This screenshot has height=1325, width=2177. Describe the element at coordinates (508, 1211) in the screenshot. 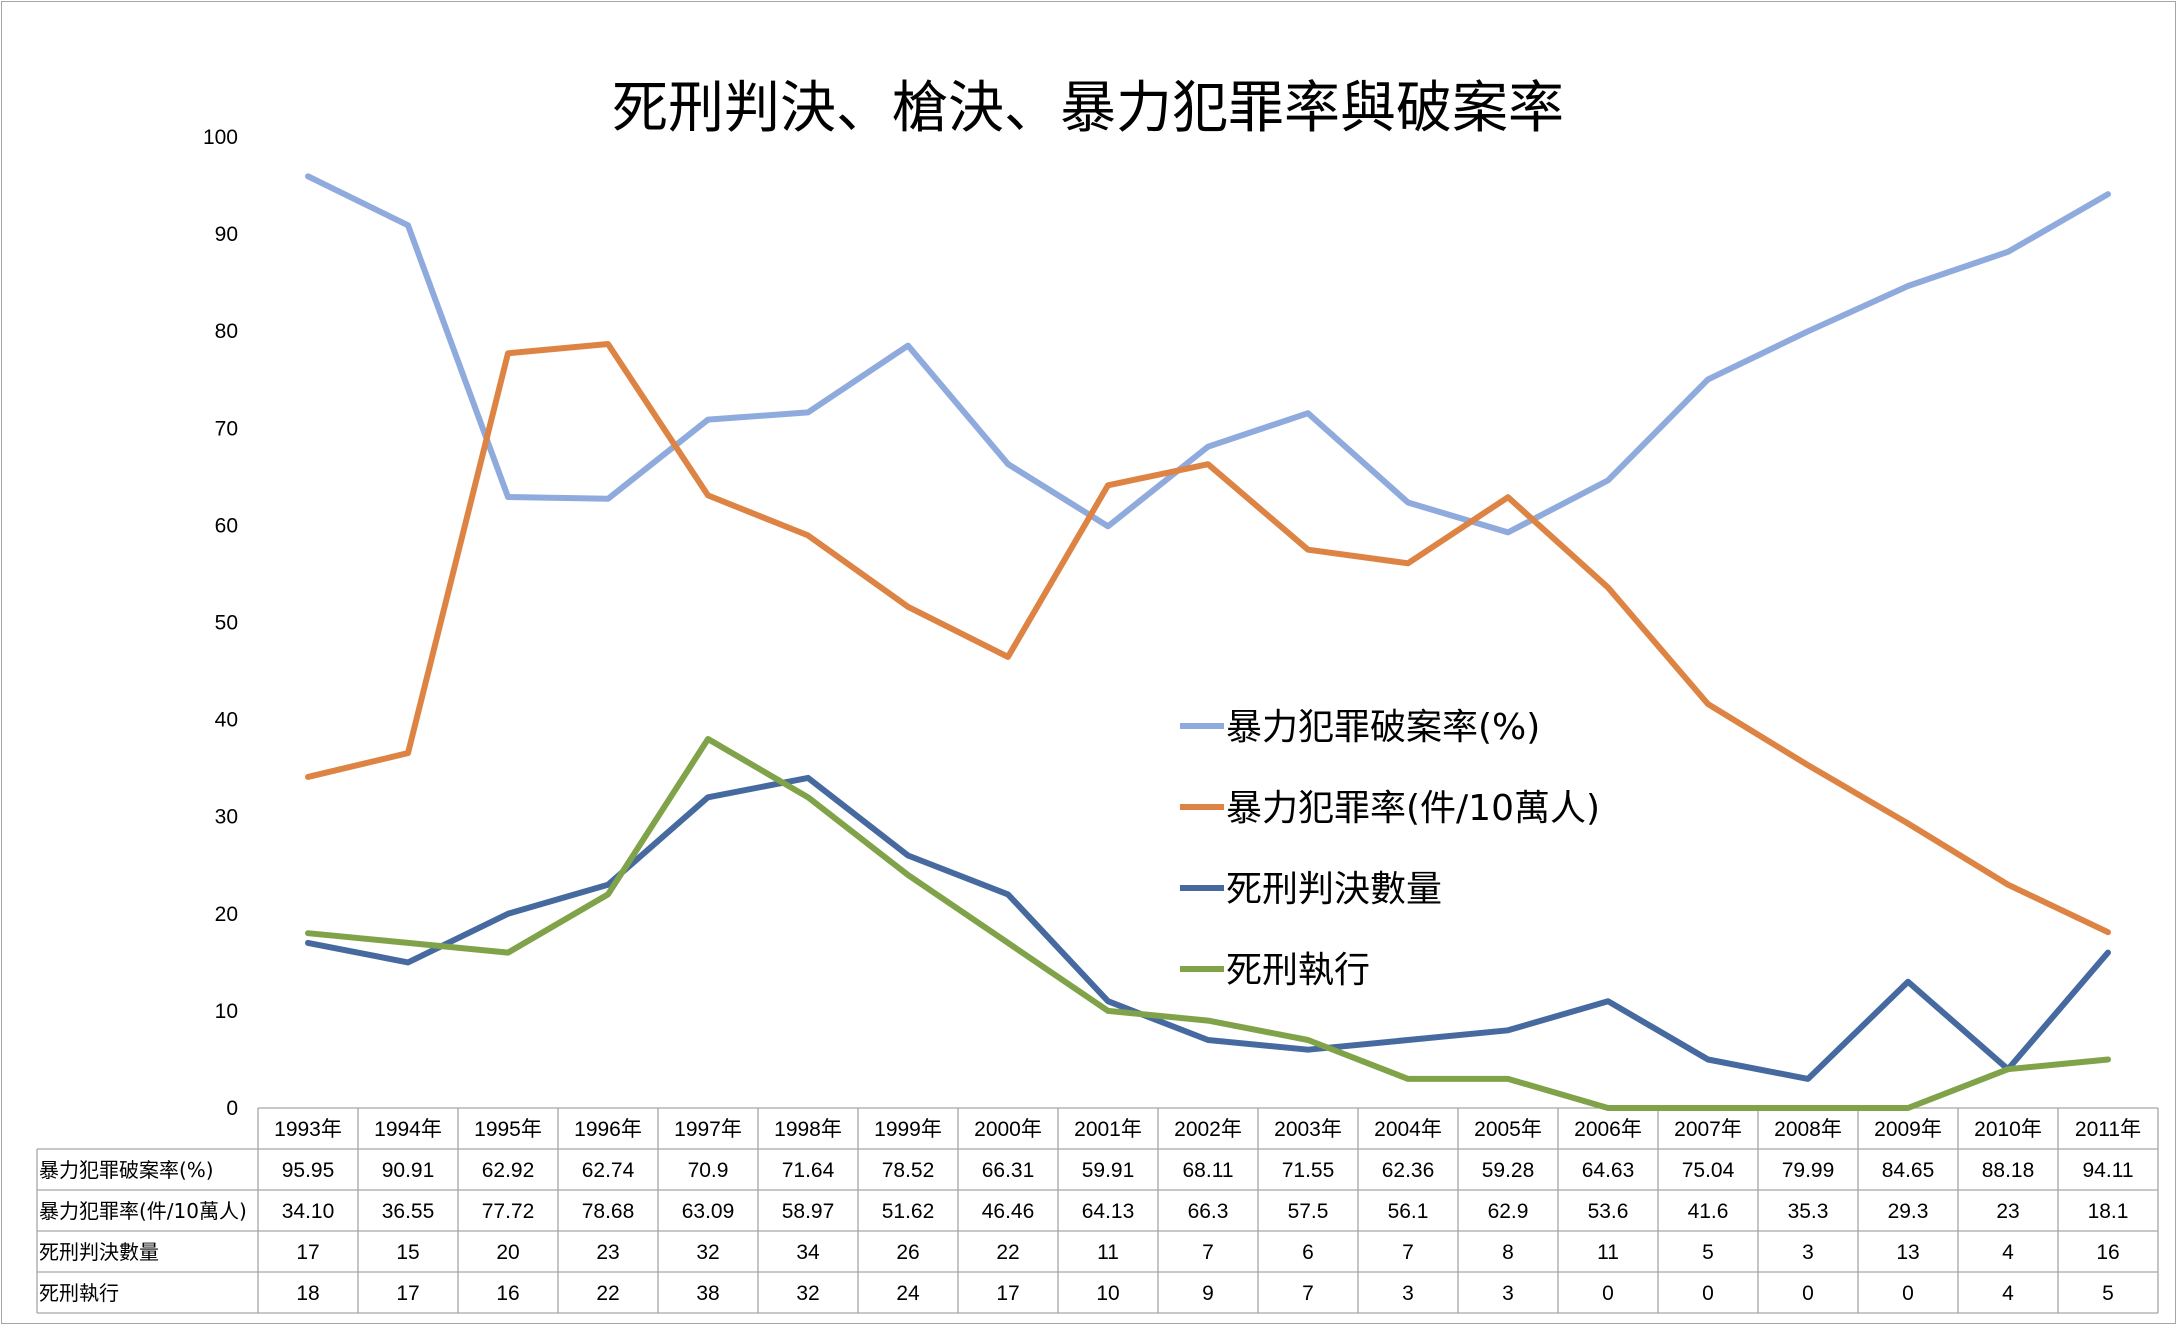

I see `table-cell: 77.72` at that location.